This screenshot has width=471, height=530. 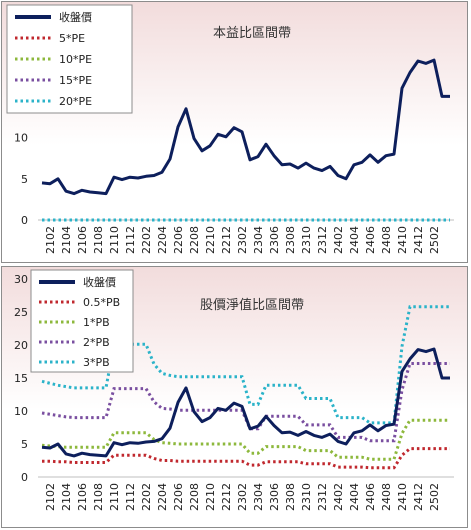 I want to click on chart-legend: 收盤價 5*PE 10*PE 15*PE 20*PE, so click(x=69, y=59).